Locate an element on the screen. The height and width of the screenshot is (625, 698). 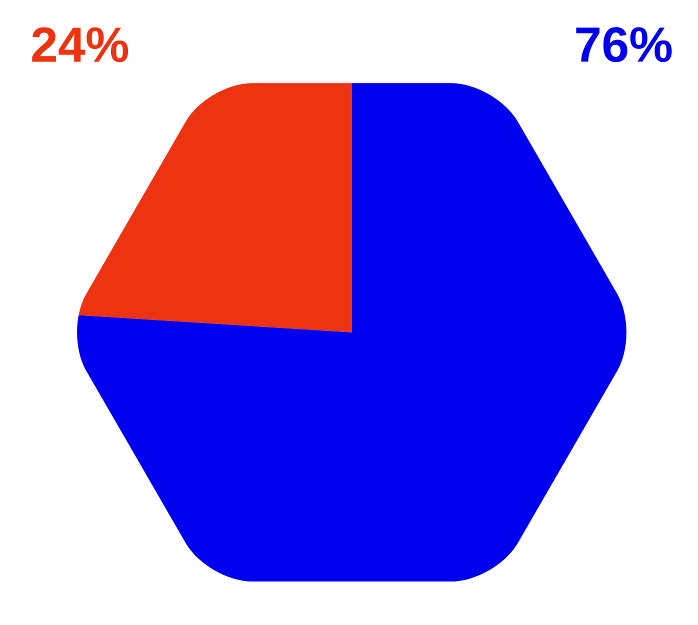
data-label: 24% is located at coordinates (80, 44).